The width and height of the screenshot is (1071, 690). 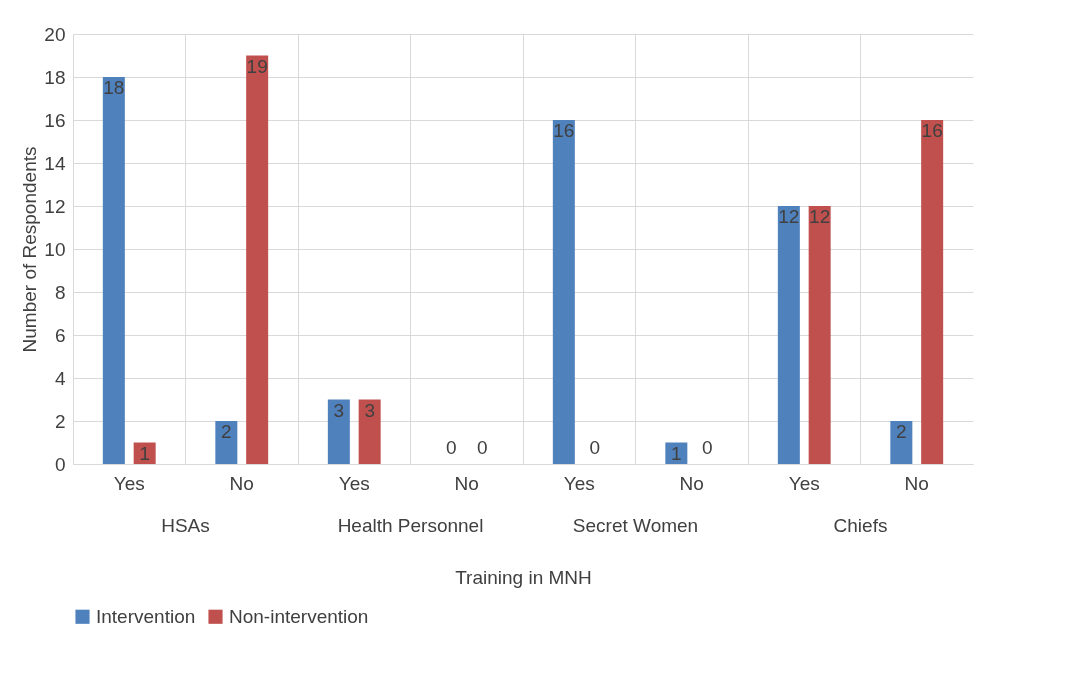 I want to click on y-tick-label: 20, so click(x=55, y=34).